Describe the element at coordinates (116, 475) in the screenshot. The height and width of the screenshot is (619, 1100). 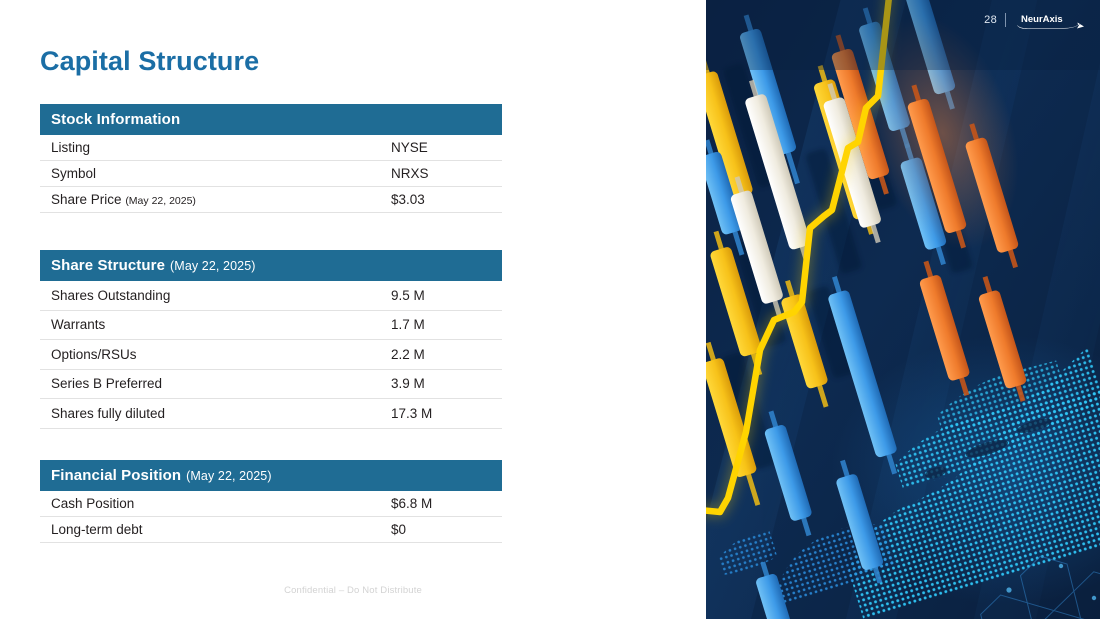
I see `table-header-title: Financial Position` at that location.